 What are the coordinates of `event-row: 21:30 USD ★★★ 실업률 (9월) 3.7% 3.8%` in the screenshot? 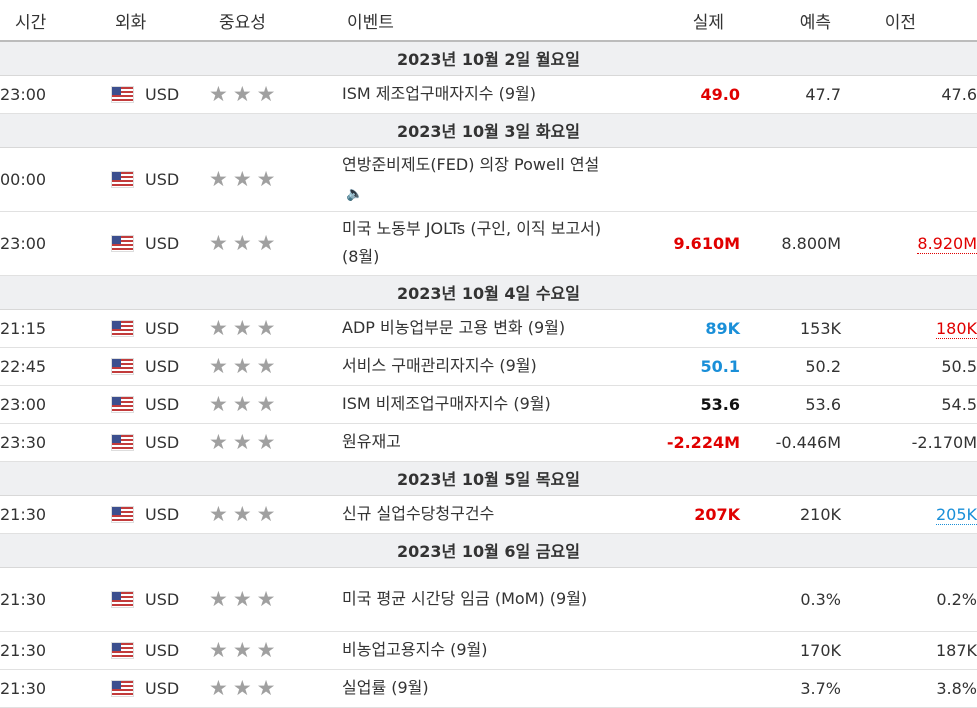 It's located at (488, 688).